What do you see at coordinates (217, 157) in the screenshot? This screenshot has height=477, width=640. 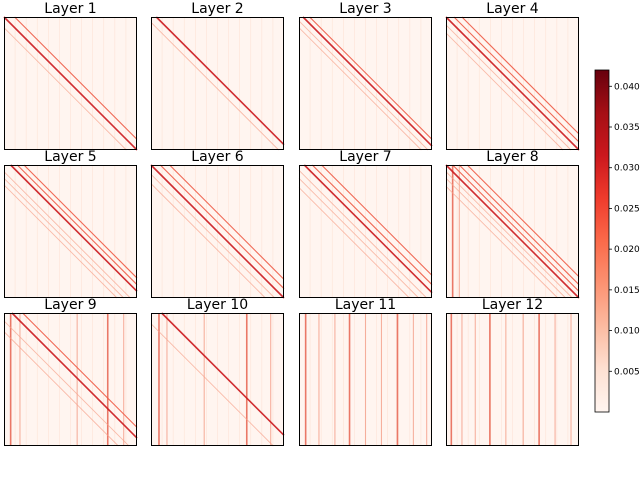 I see `panel-title: Layer 6` at bounding box center [217, 157].